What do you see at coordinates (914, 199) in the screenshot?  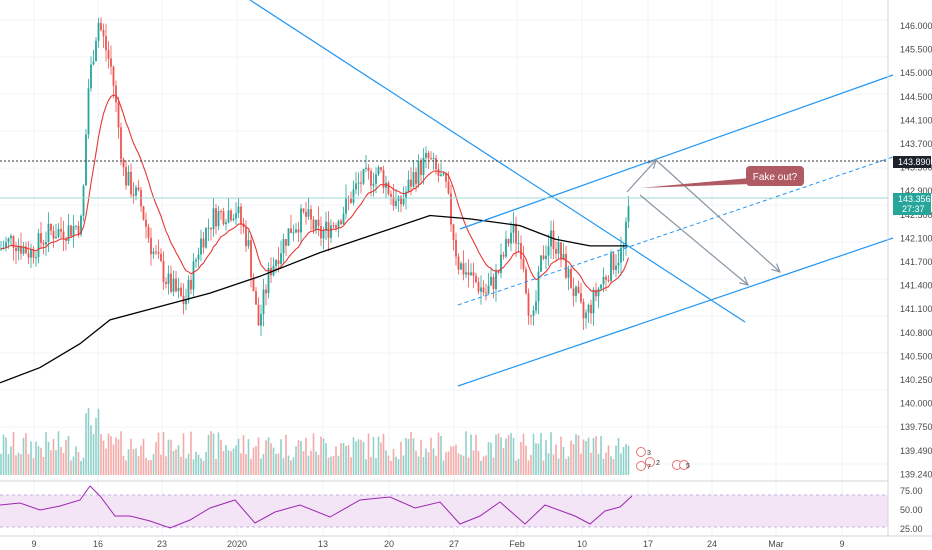 I see `current-price-text: 143.356` at bounding box center [914, 199].